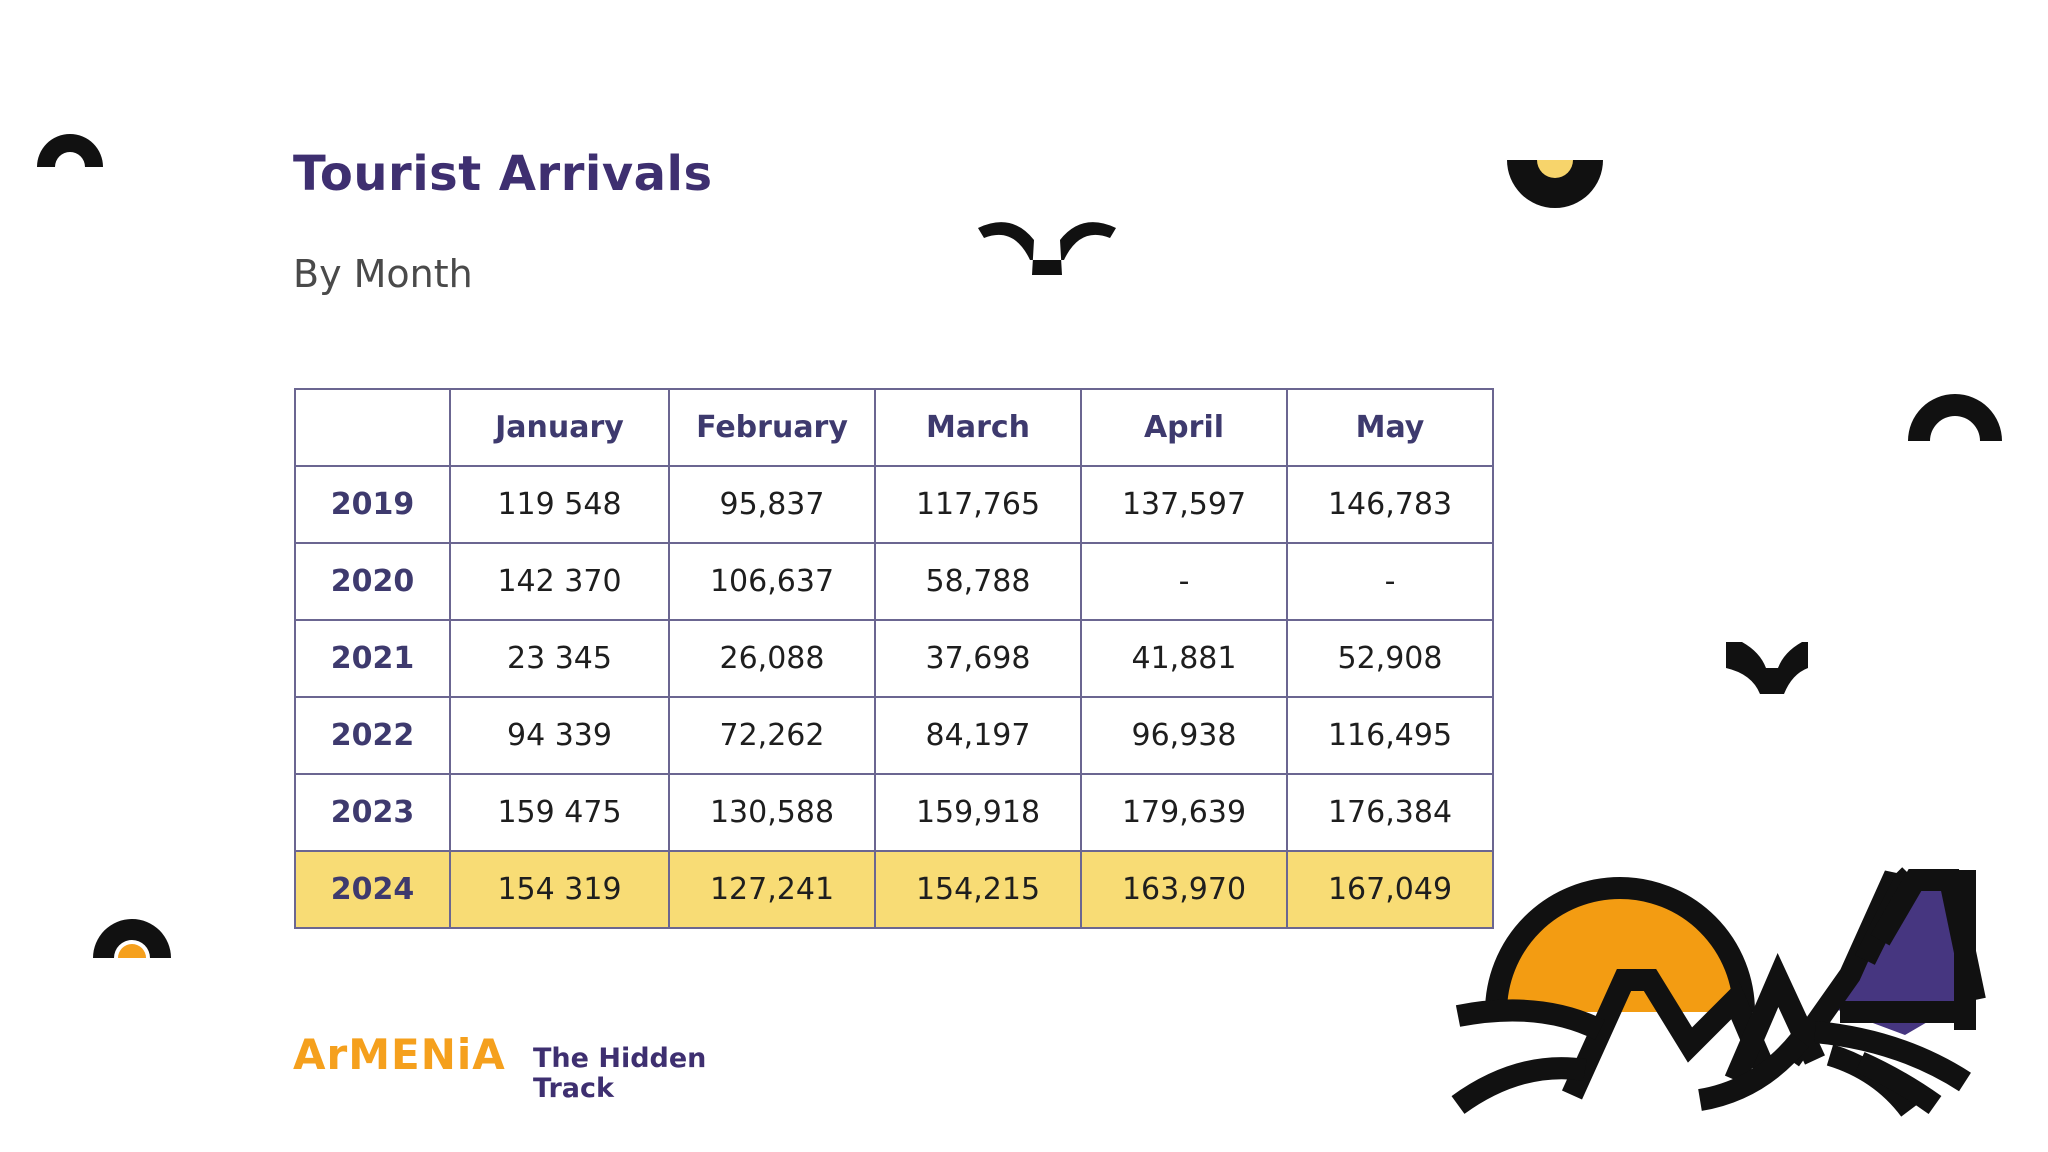 This screenshot has width=2048, height=1152. What do you see at coordinates (559, 658) in the screenshot?
I see `table-cell: 23 345` at bounding box center [559, 658].